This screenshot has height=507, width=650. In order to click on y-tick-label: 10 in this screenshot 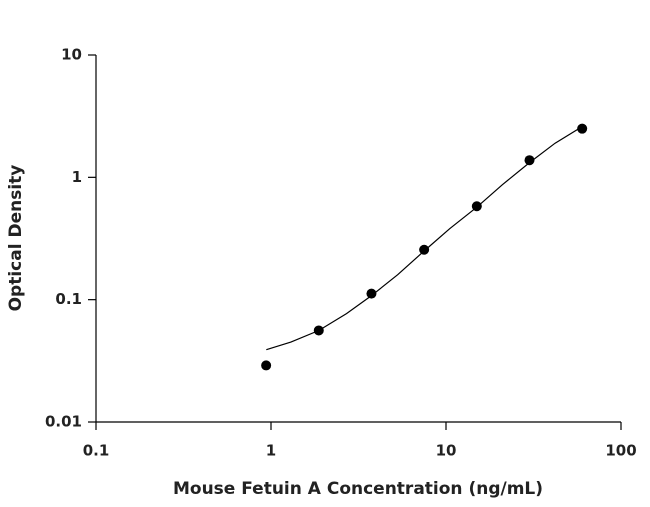, I will do `click(71, 55)`.